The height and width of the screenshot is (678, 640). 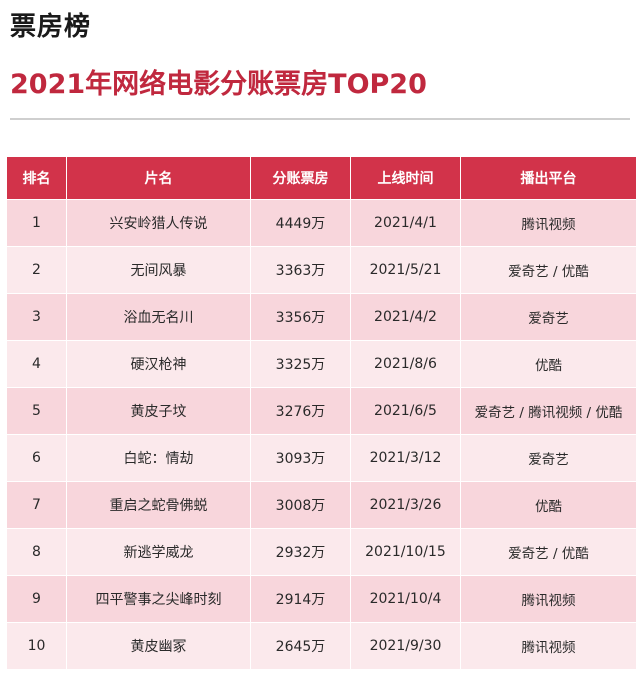 What do you see at coordinates (36, 364) in the screenshot?
I see `cell-rank: 4` at bounding box center [36, 364].